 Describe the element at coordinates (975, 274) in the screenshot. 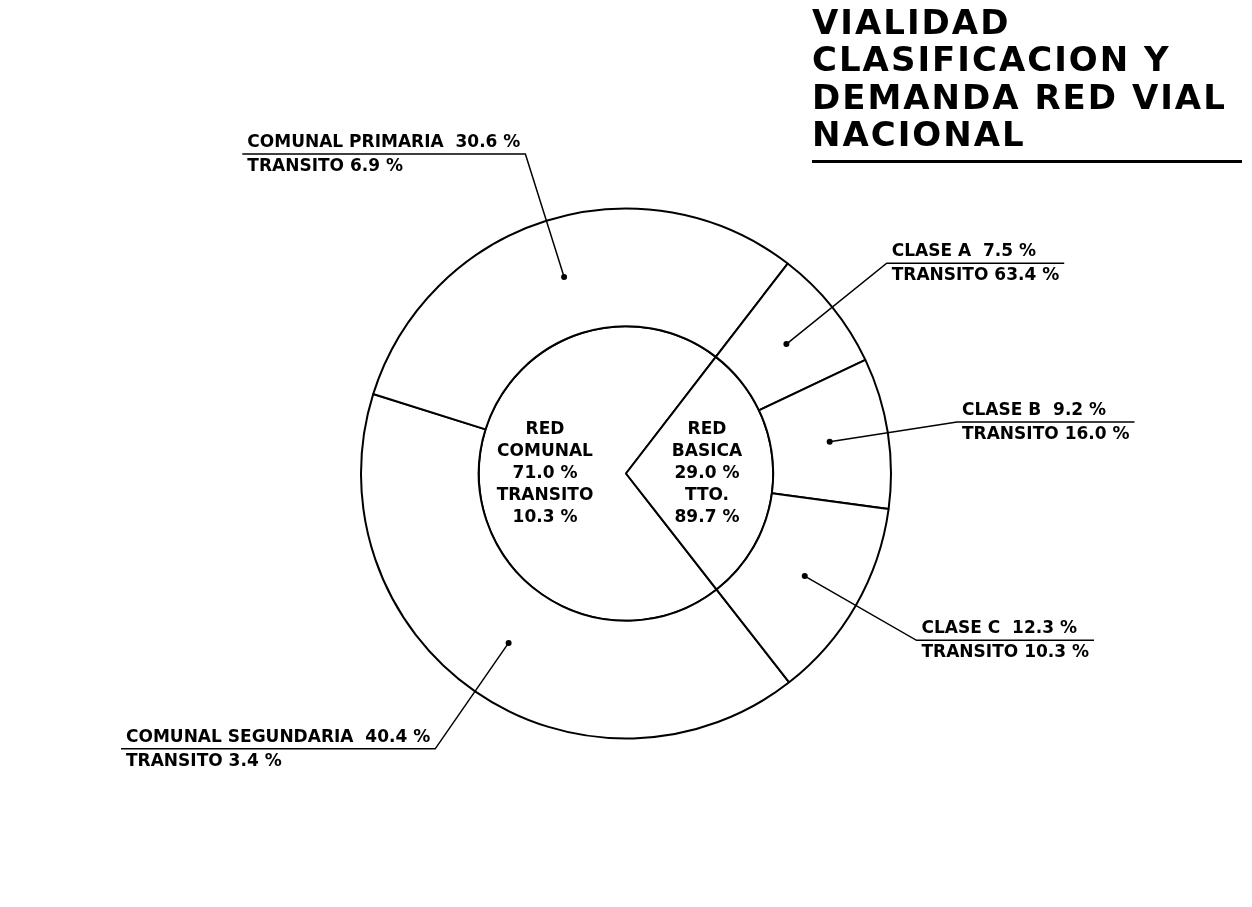

I see `text: TRANSITO 63.4 %` at that location.